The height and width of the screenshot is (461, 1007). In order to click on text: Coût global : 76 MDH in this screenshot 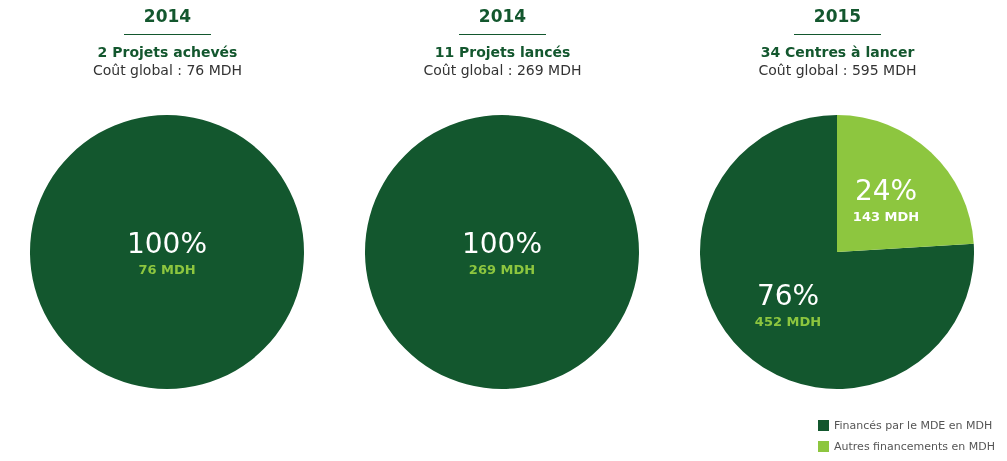, I will do `click(167, 70)`.